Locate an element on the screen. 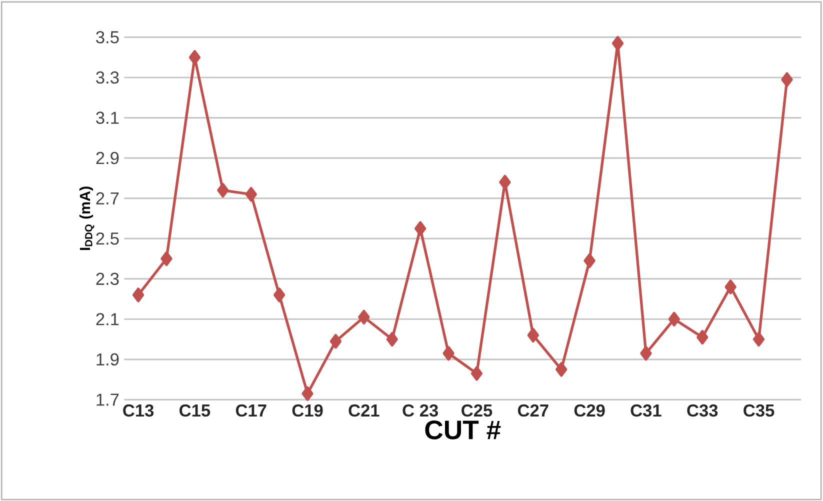  x-tick-label: C25 is located at coordinates (477, 410).